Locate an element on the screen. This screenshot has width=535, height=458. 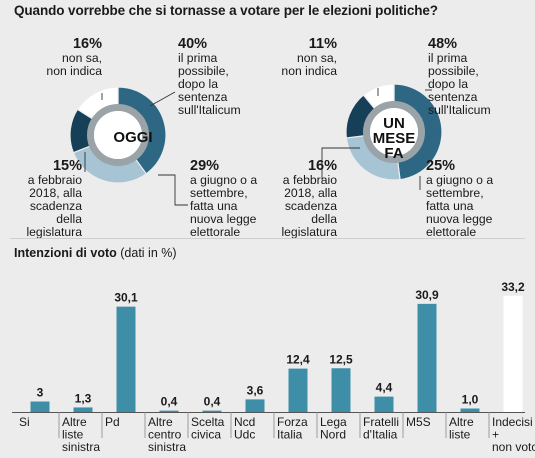
bar-value-label-6: 12,4 is located at coordinates (298, 360).